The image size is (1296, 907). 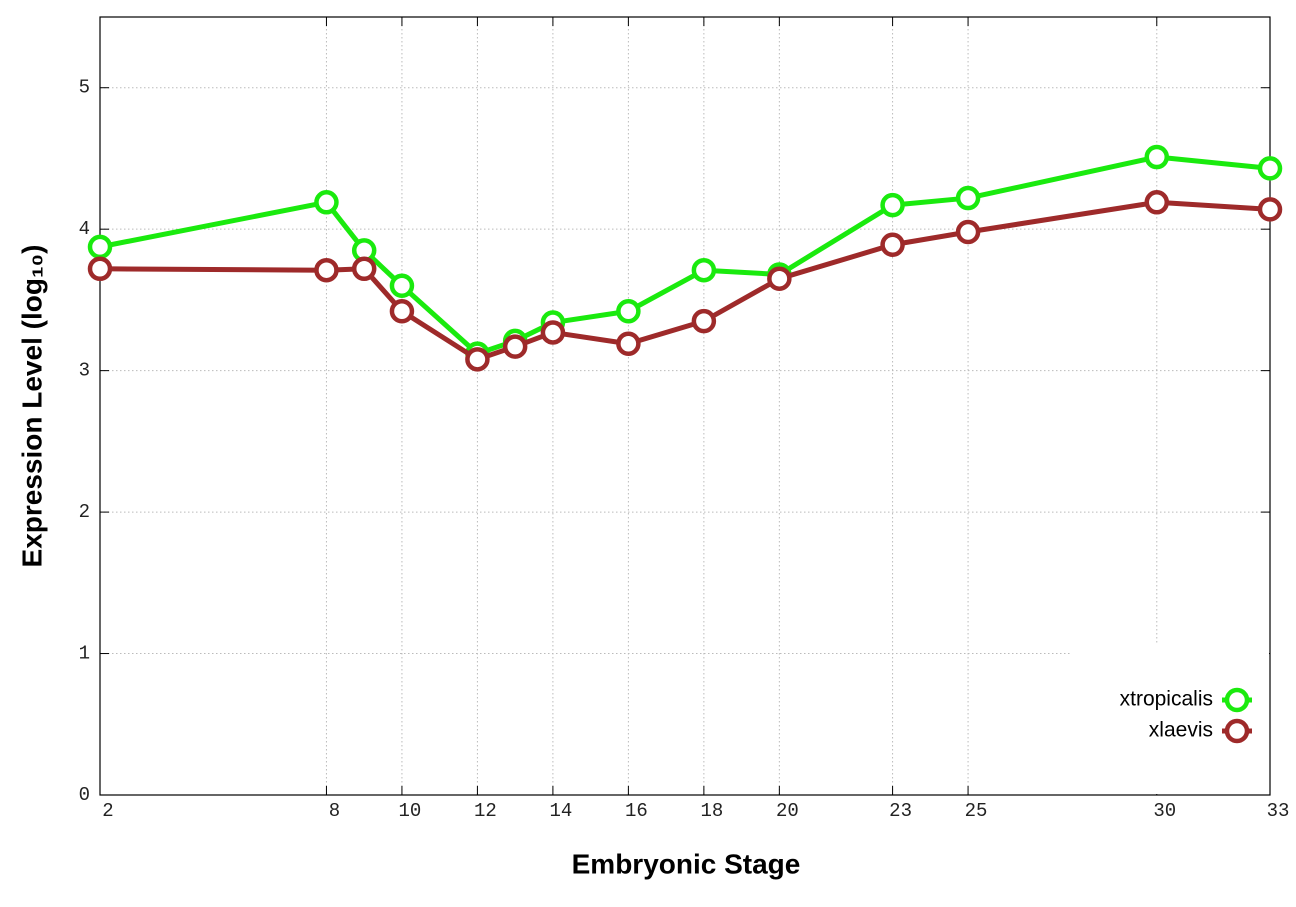 What do you see at coordinates (1181, 730) in the screenshot?
I see `legend-label: xlaevis` at bounding box center [1181, 730].